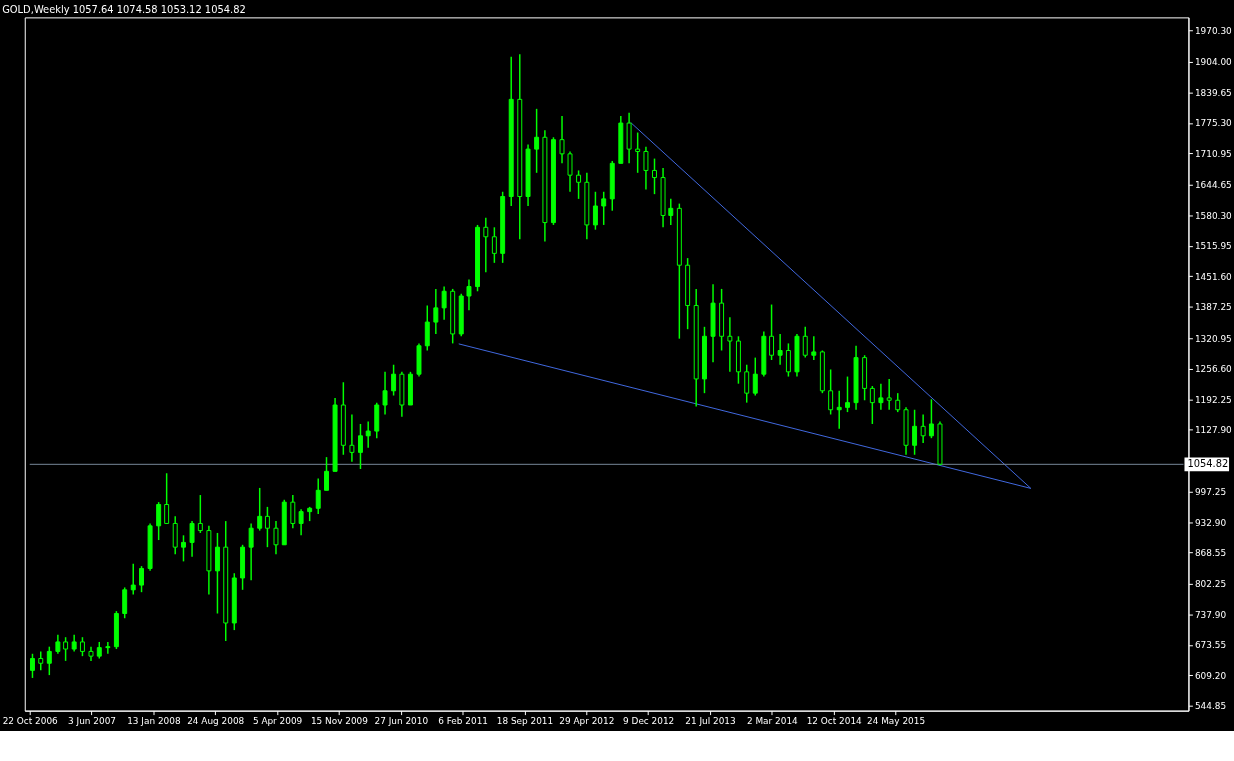 The height and width of the screenshot is (761, 1234). What do you see at coordinates (1213, 123) in the screenshot?
I see `y-tick-label: 1775.30` at bounding box center [1213, 123].